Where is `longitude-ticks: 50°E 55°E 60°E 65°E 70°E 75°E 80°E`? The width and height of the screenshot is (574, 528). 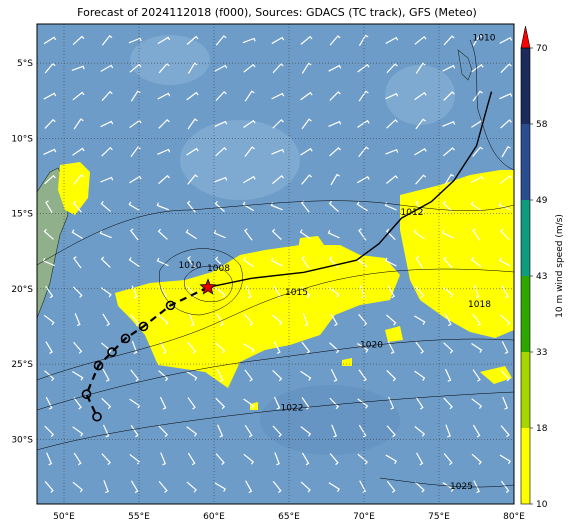 longitude-ticks: 50°E 55°E 60°E 65°E 70°E 75°E 80°E is located at coordinates (289, 517).